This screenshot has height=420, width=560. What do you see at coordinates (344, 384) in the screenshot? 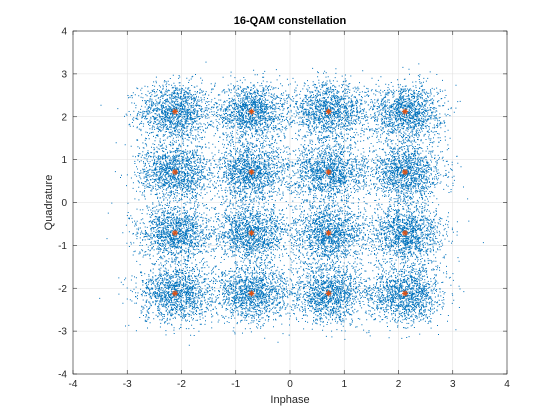
I see `x-tick-label: 1` at bounding box center [344, 384].